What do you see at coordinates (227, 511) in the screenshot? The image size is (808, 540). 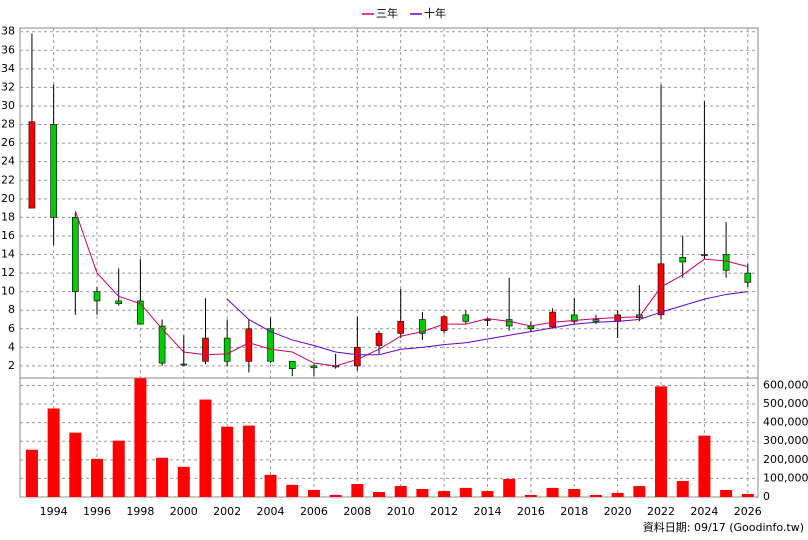 I see `x-tick-label: 2002` at bounding box center [227, 511].